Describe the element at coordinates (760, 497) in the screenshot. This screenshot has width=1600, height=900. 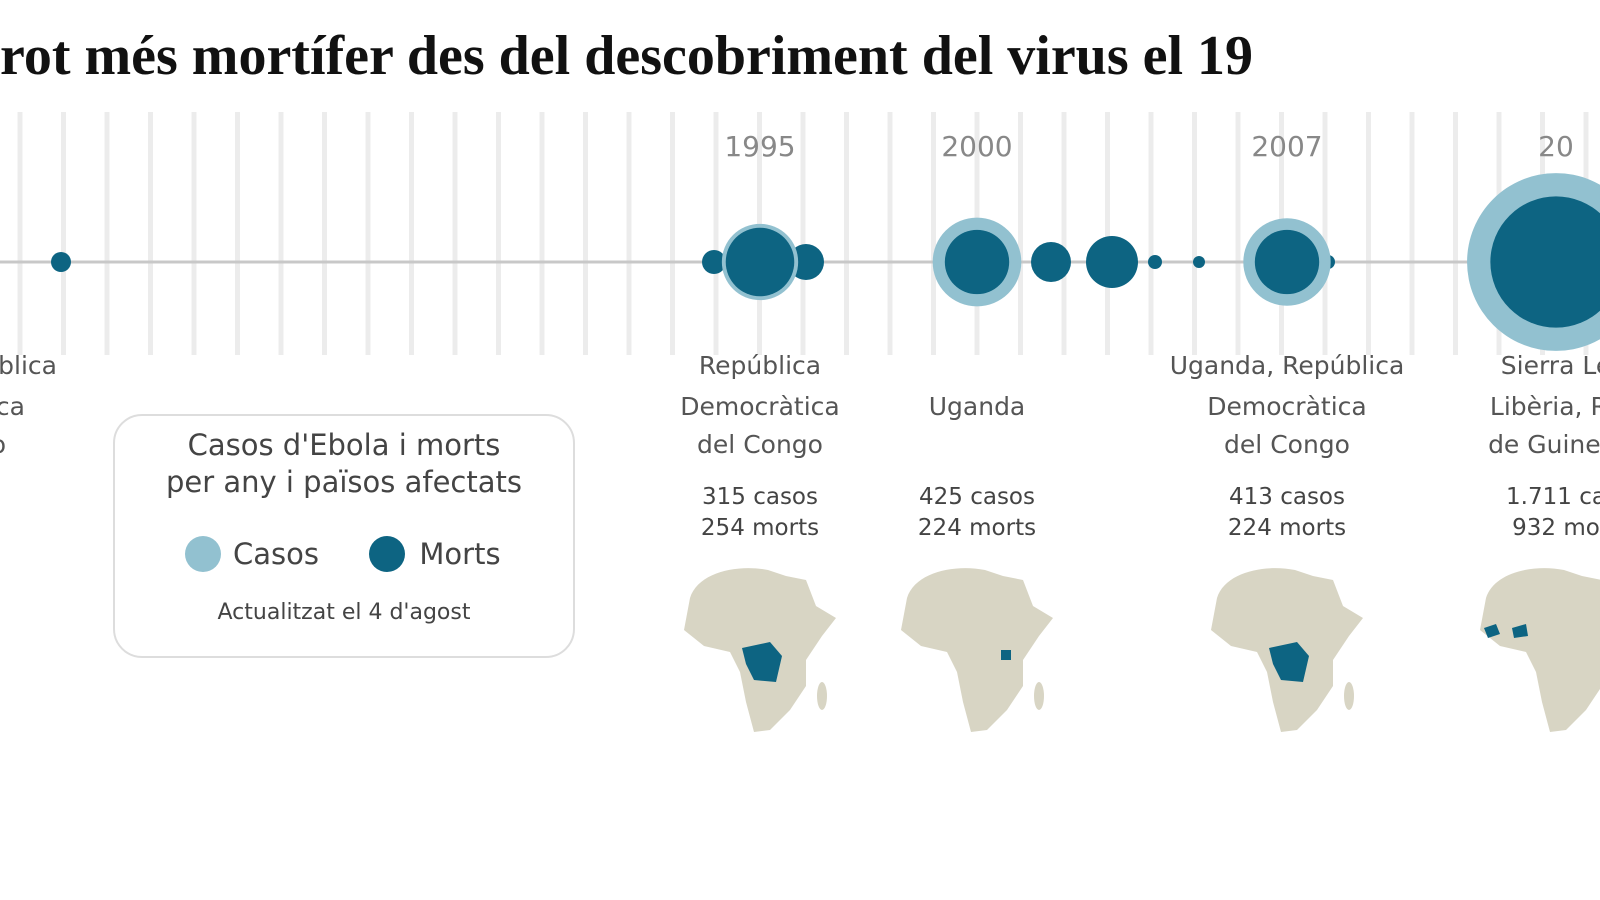
I see `cases-label: 315 casos` at that location.